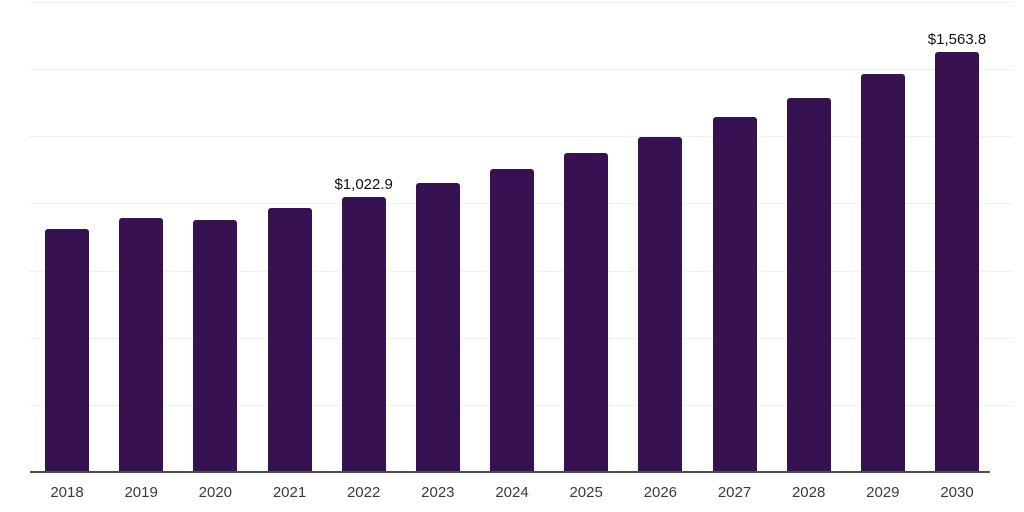 Image resolution: width=1024 pixels, height=512 pixels. What do you see at coordinates (67, 492) in the screenshot?
I see `x-tick-label-2018: 2018` at bounding box center [67, 492].